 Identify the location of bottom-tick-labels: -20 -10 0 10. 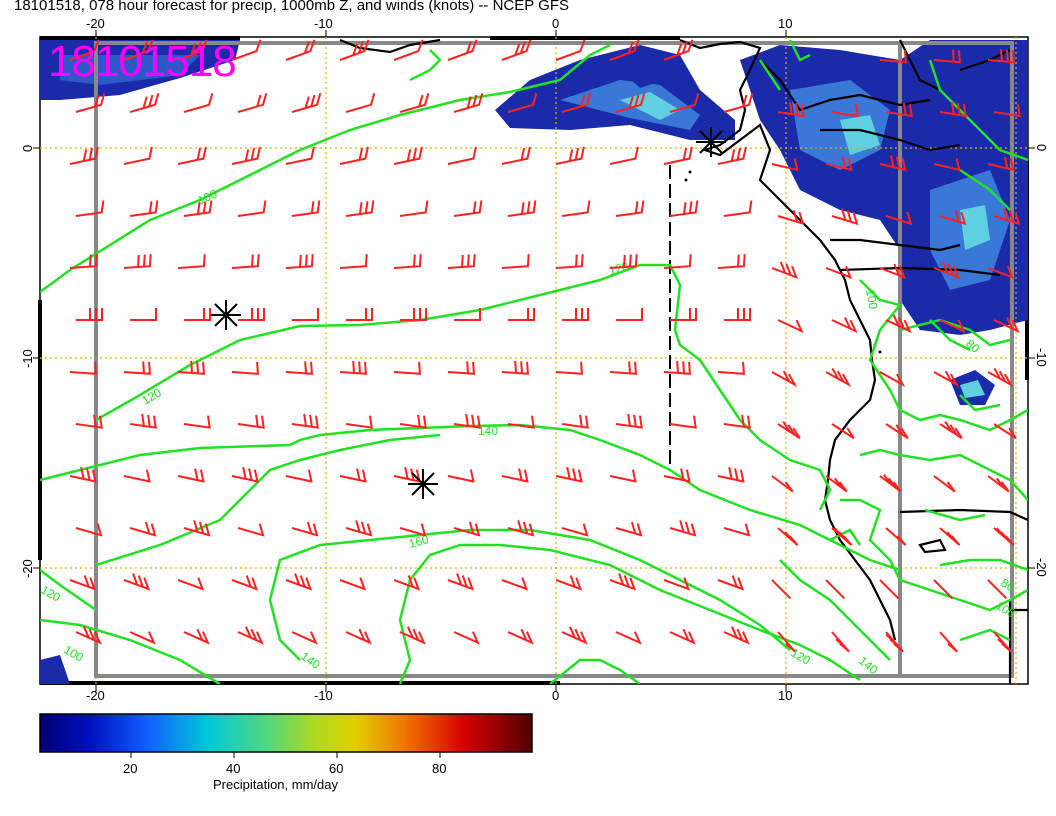
(439, 695).